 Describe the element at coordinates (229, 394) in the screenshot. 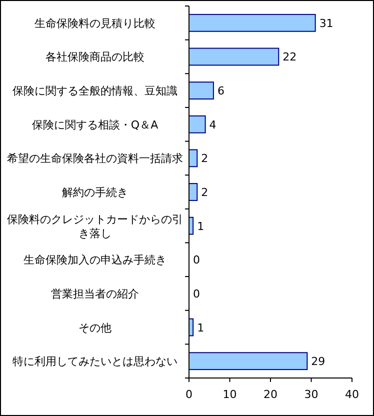

I see `x-tick-label: 10` at that location.